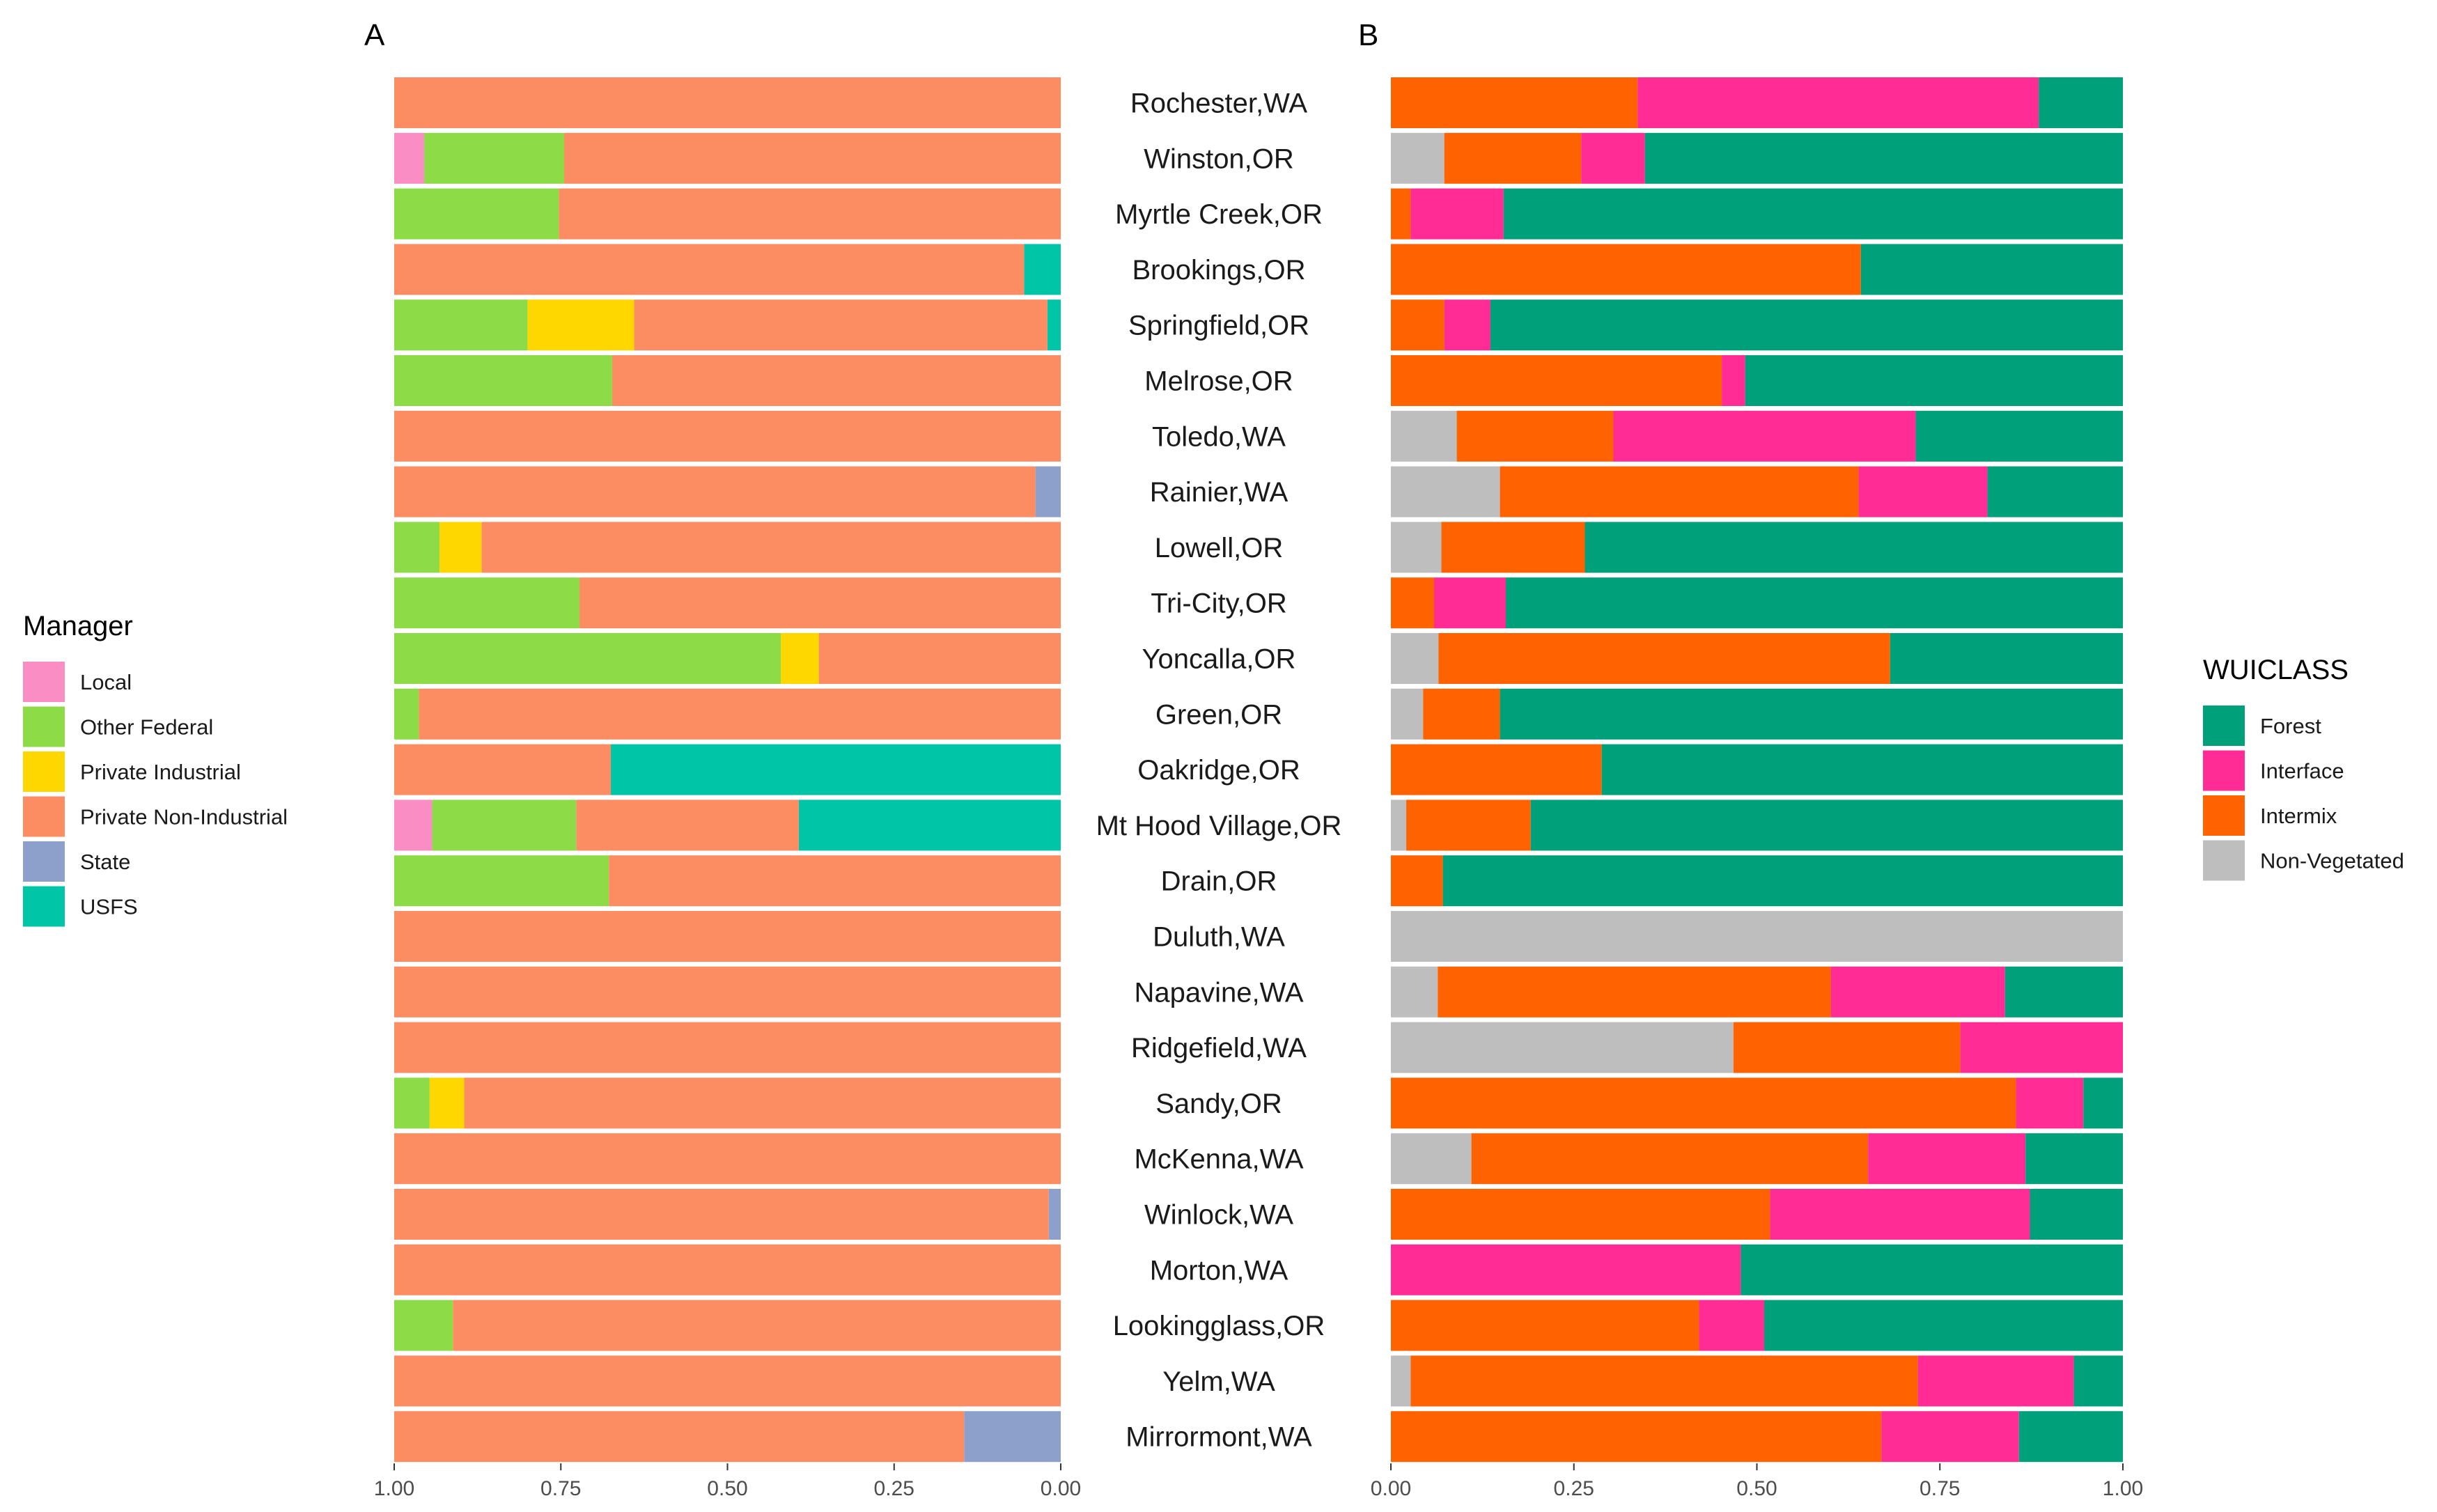 The image size is (2437, 1512). What do you see at coordinates (1054, 1215) in the screenshot?
I see `bar-a-winlock-wa-state` at bounding box center [1054, 1215].